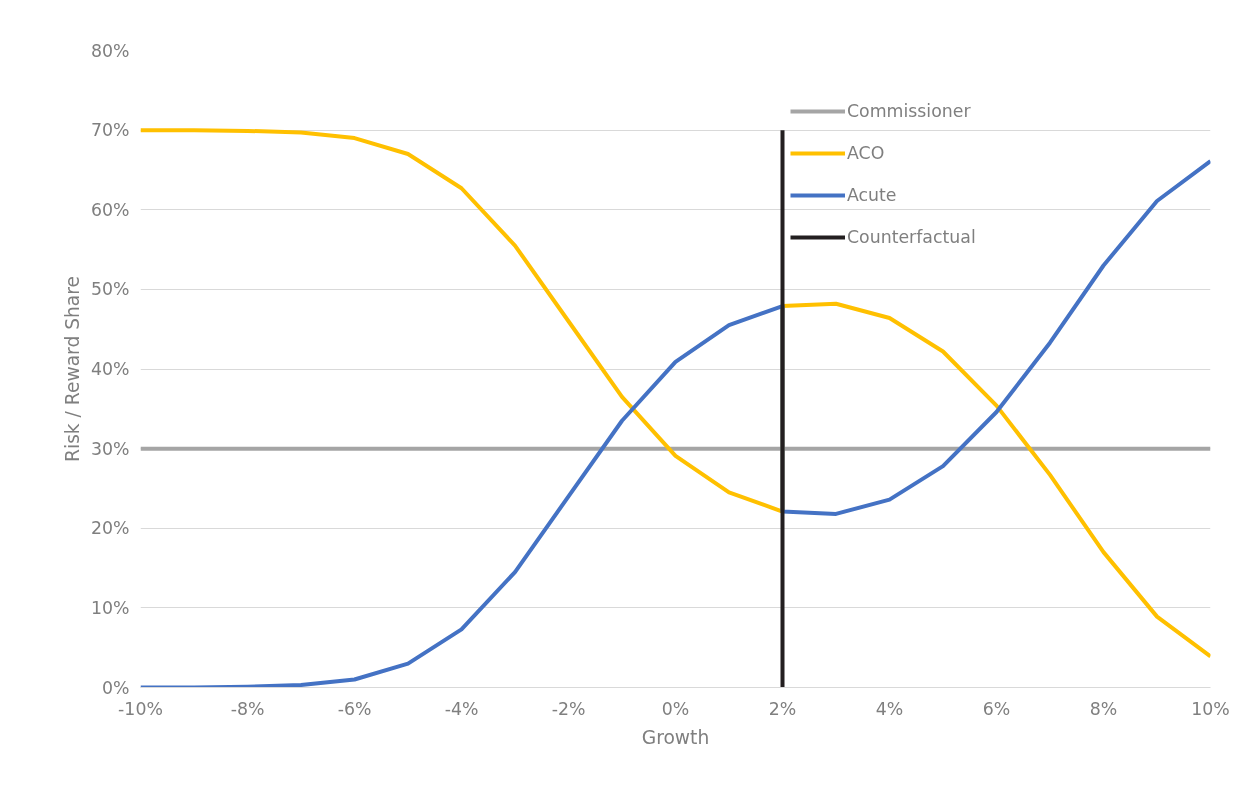 The image size is (1252, 789). I want to click on y-tick-label: 40%, so click(110, 369).